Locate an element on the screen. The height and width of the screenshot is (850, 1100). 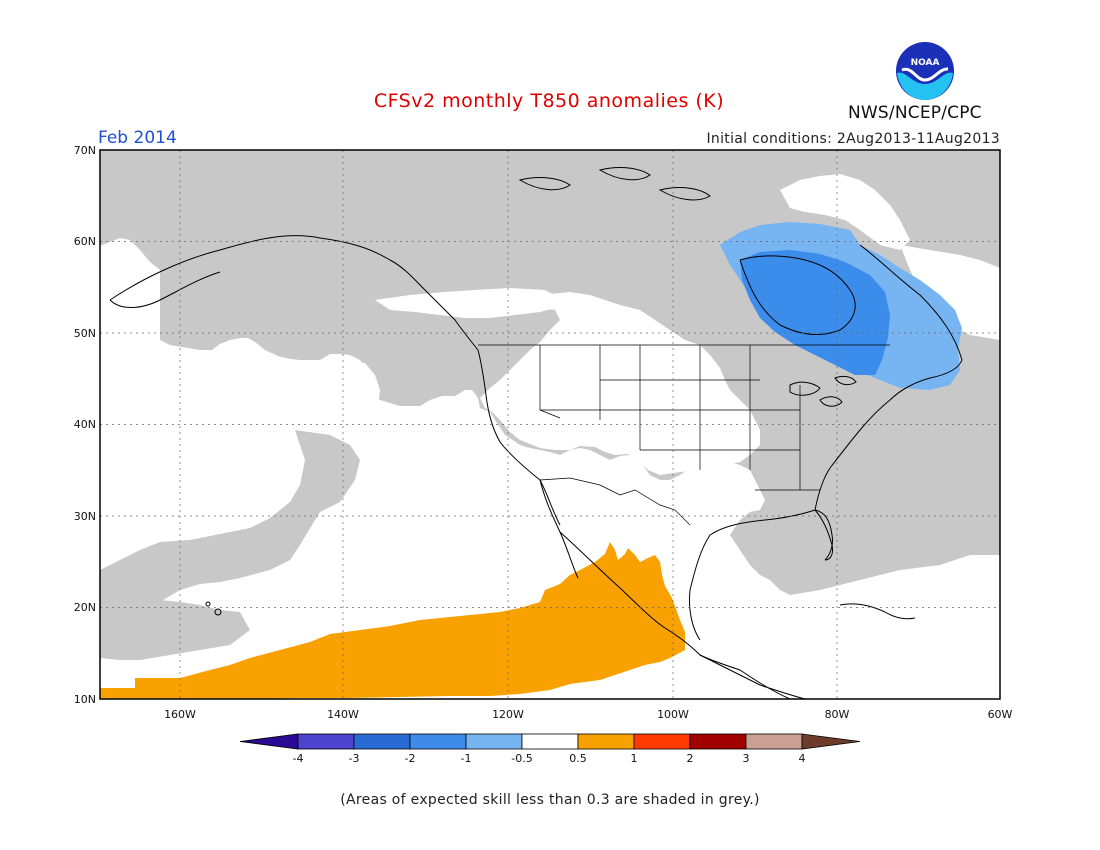
colorbar-label: -3 is located at coordinates (354, 758).